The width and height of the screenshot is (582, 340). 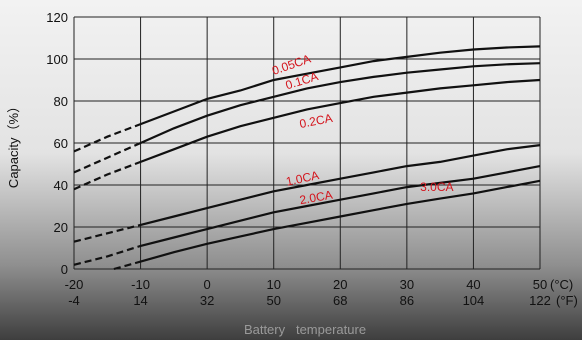 I want to click on x-tick-label-celsius: 20, so click(x=340, y=284).